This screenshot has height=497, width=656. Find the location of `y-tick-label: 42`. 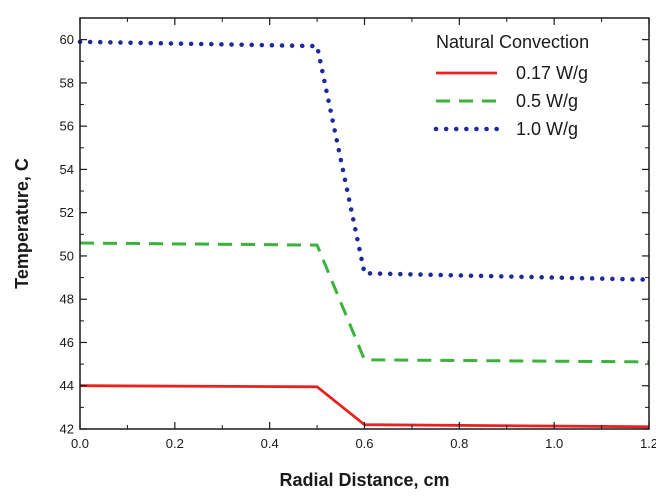

y-tick-label: 42 is located at coordinates (67, 429).